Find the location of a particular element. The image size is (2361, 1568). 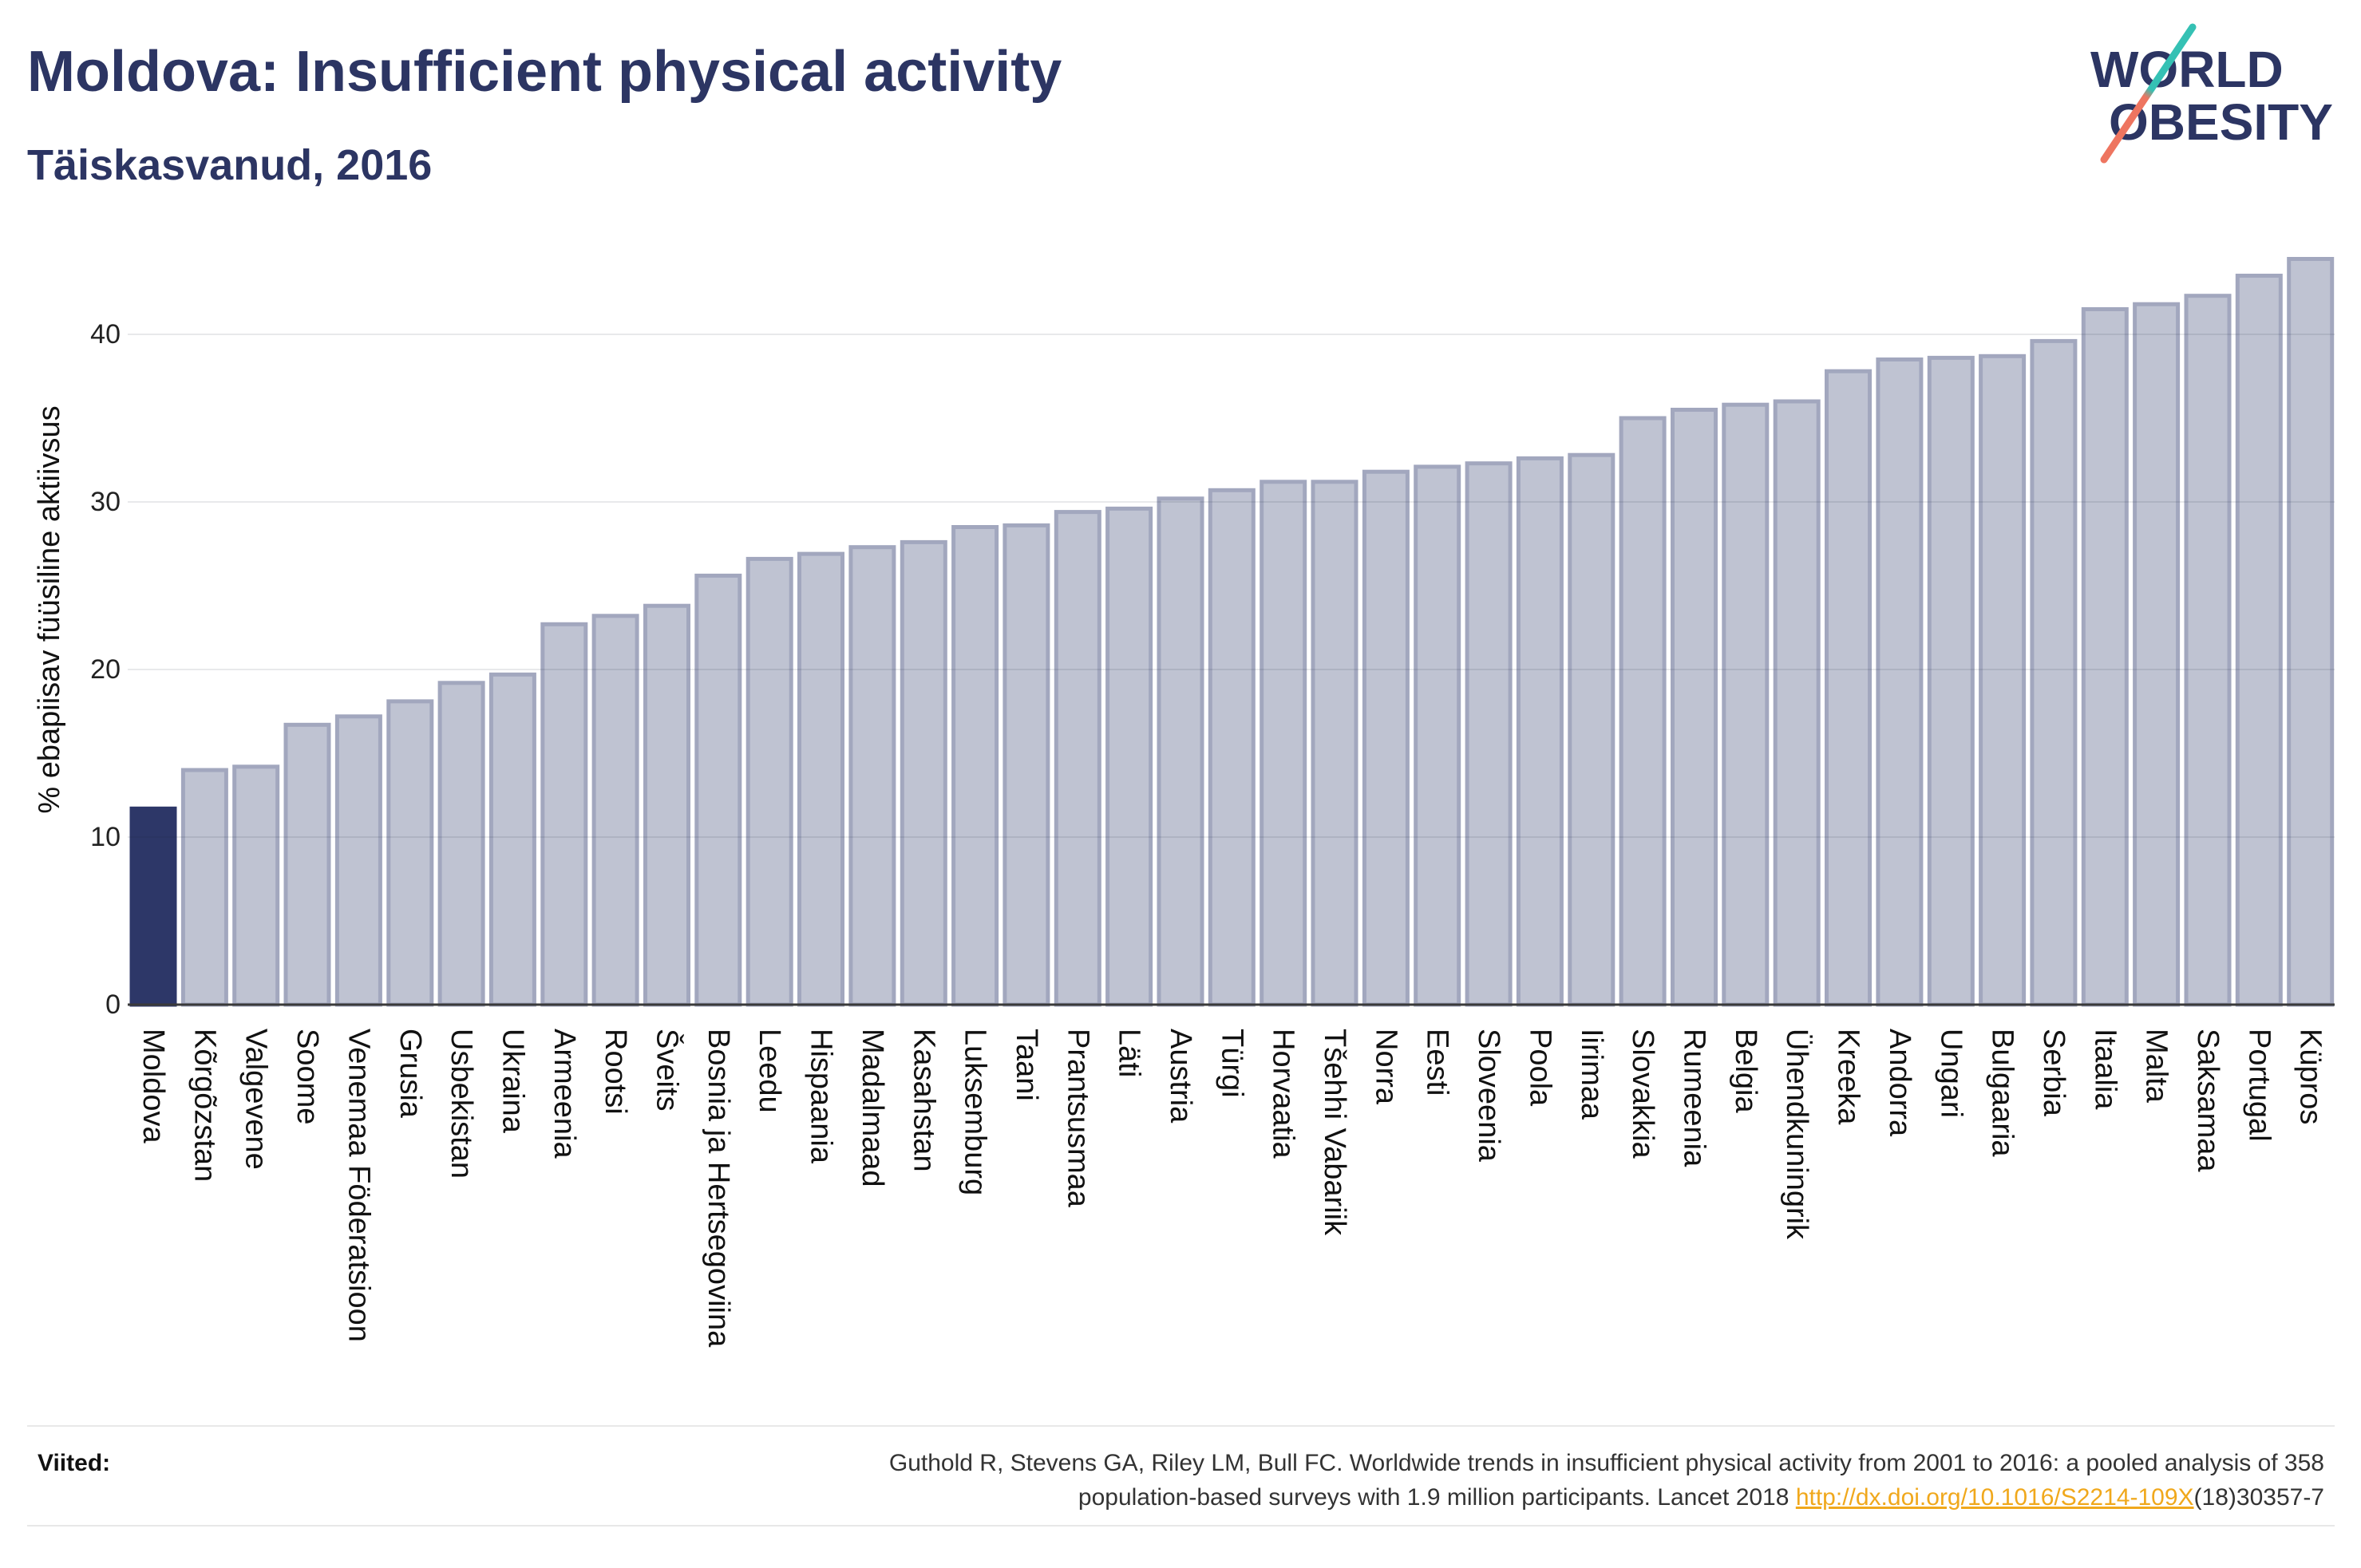

bar-bosnia-ja-hertsegoviina is located at coordinates (718, 790).